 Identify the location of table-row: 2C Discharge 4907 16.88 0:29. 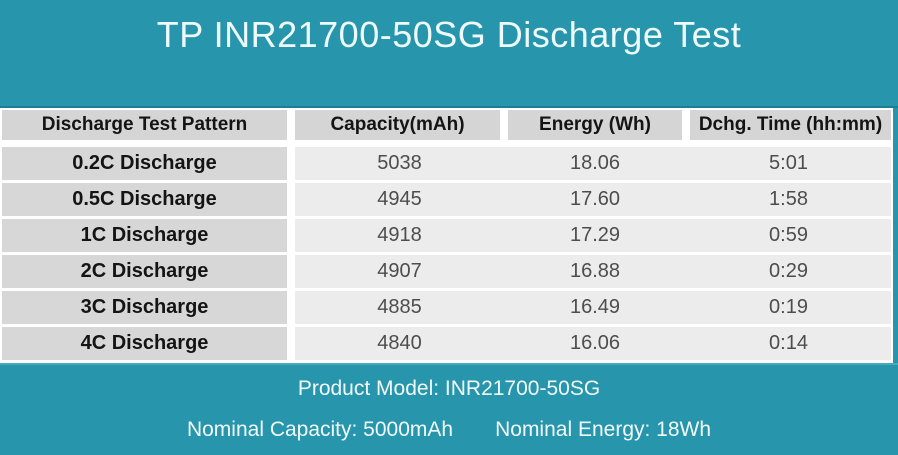
(446, 271).